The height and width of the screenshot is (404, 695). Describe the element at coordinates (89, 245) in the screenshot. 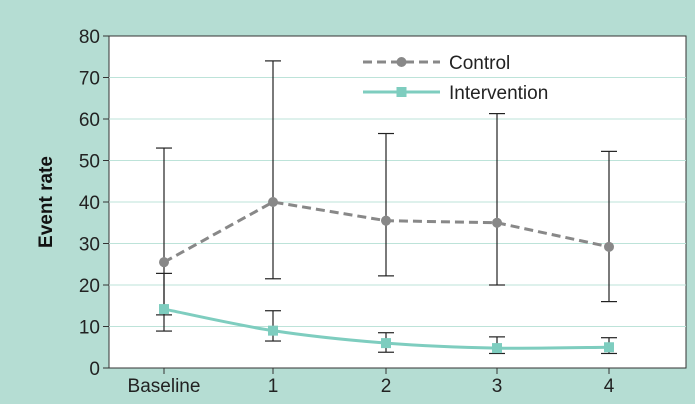

I see `y-tick-label-30: 30` at that location.